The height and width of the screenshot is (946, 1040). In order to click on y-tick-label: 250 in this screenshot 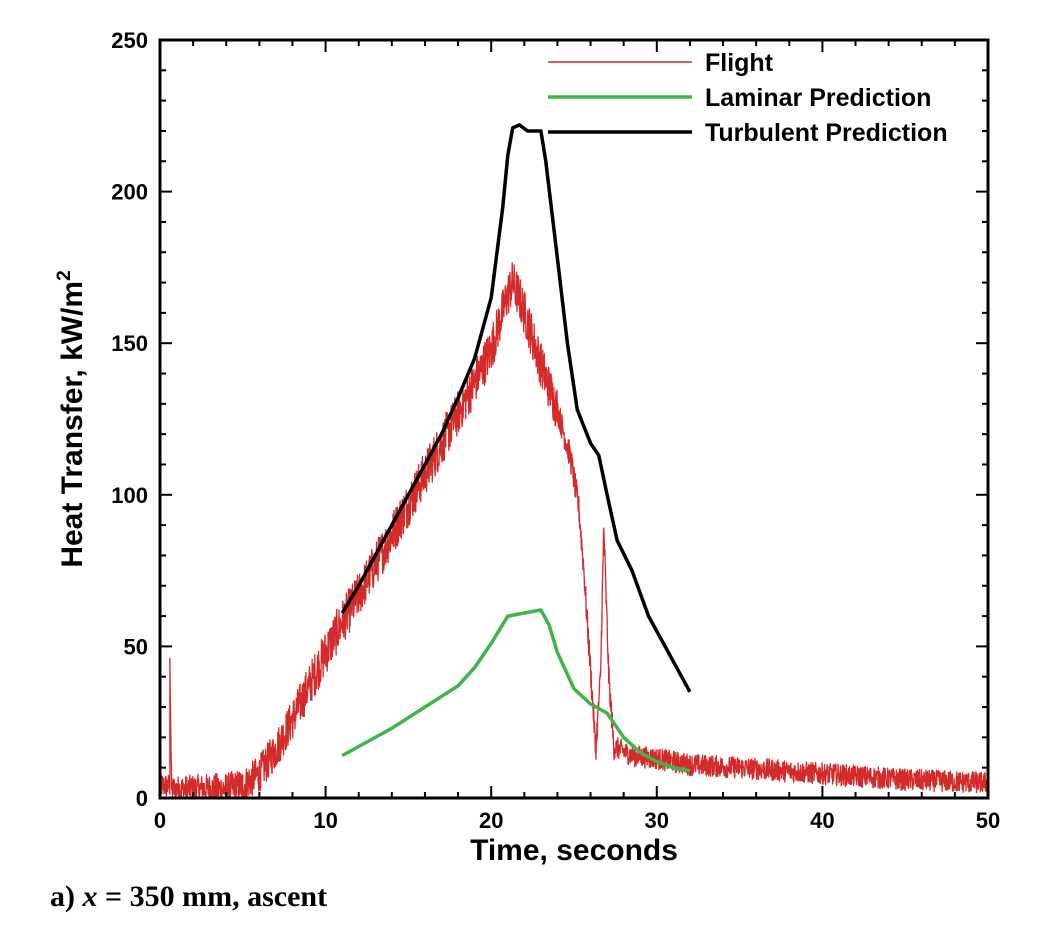, I will do `click(129, 40)`.